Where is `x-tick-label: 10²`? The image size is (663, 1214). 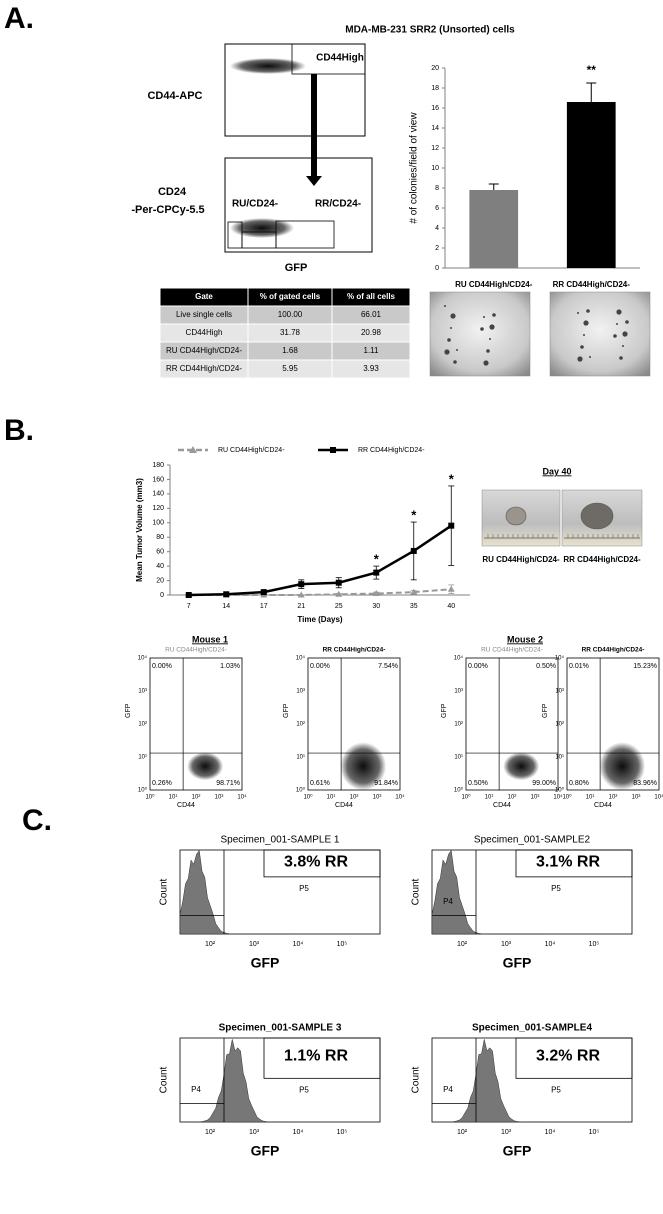
x-tick-label: 10² is located at coordinates (196, 798).